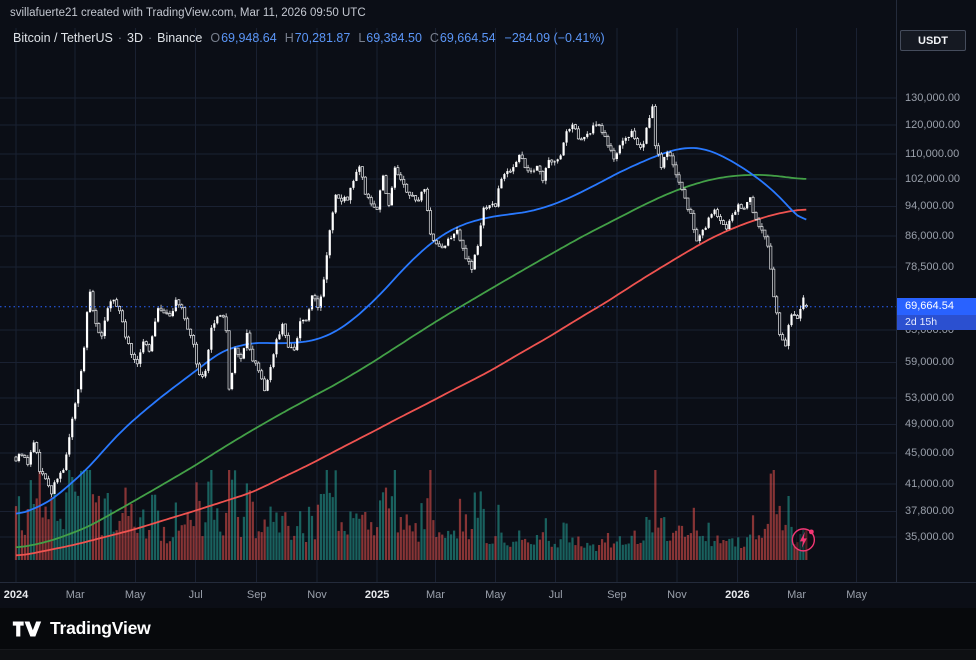 The width and height of the screenshot is (976, 660). I want to click on marker-notification-dot, so click(811, 532).